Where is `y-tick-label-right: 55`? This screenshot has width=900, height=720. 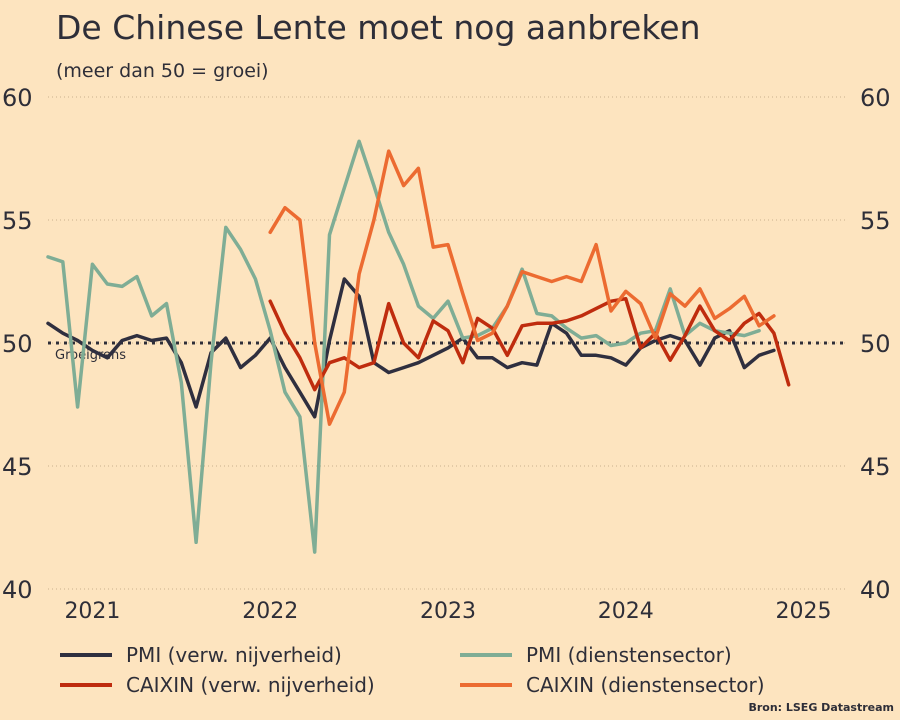 y-tick-label-right: 55 is located at coordinates (875, 221).